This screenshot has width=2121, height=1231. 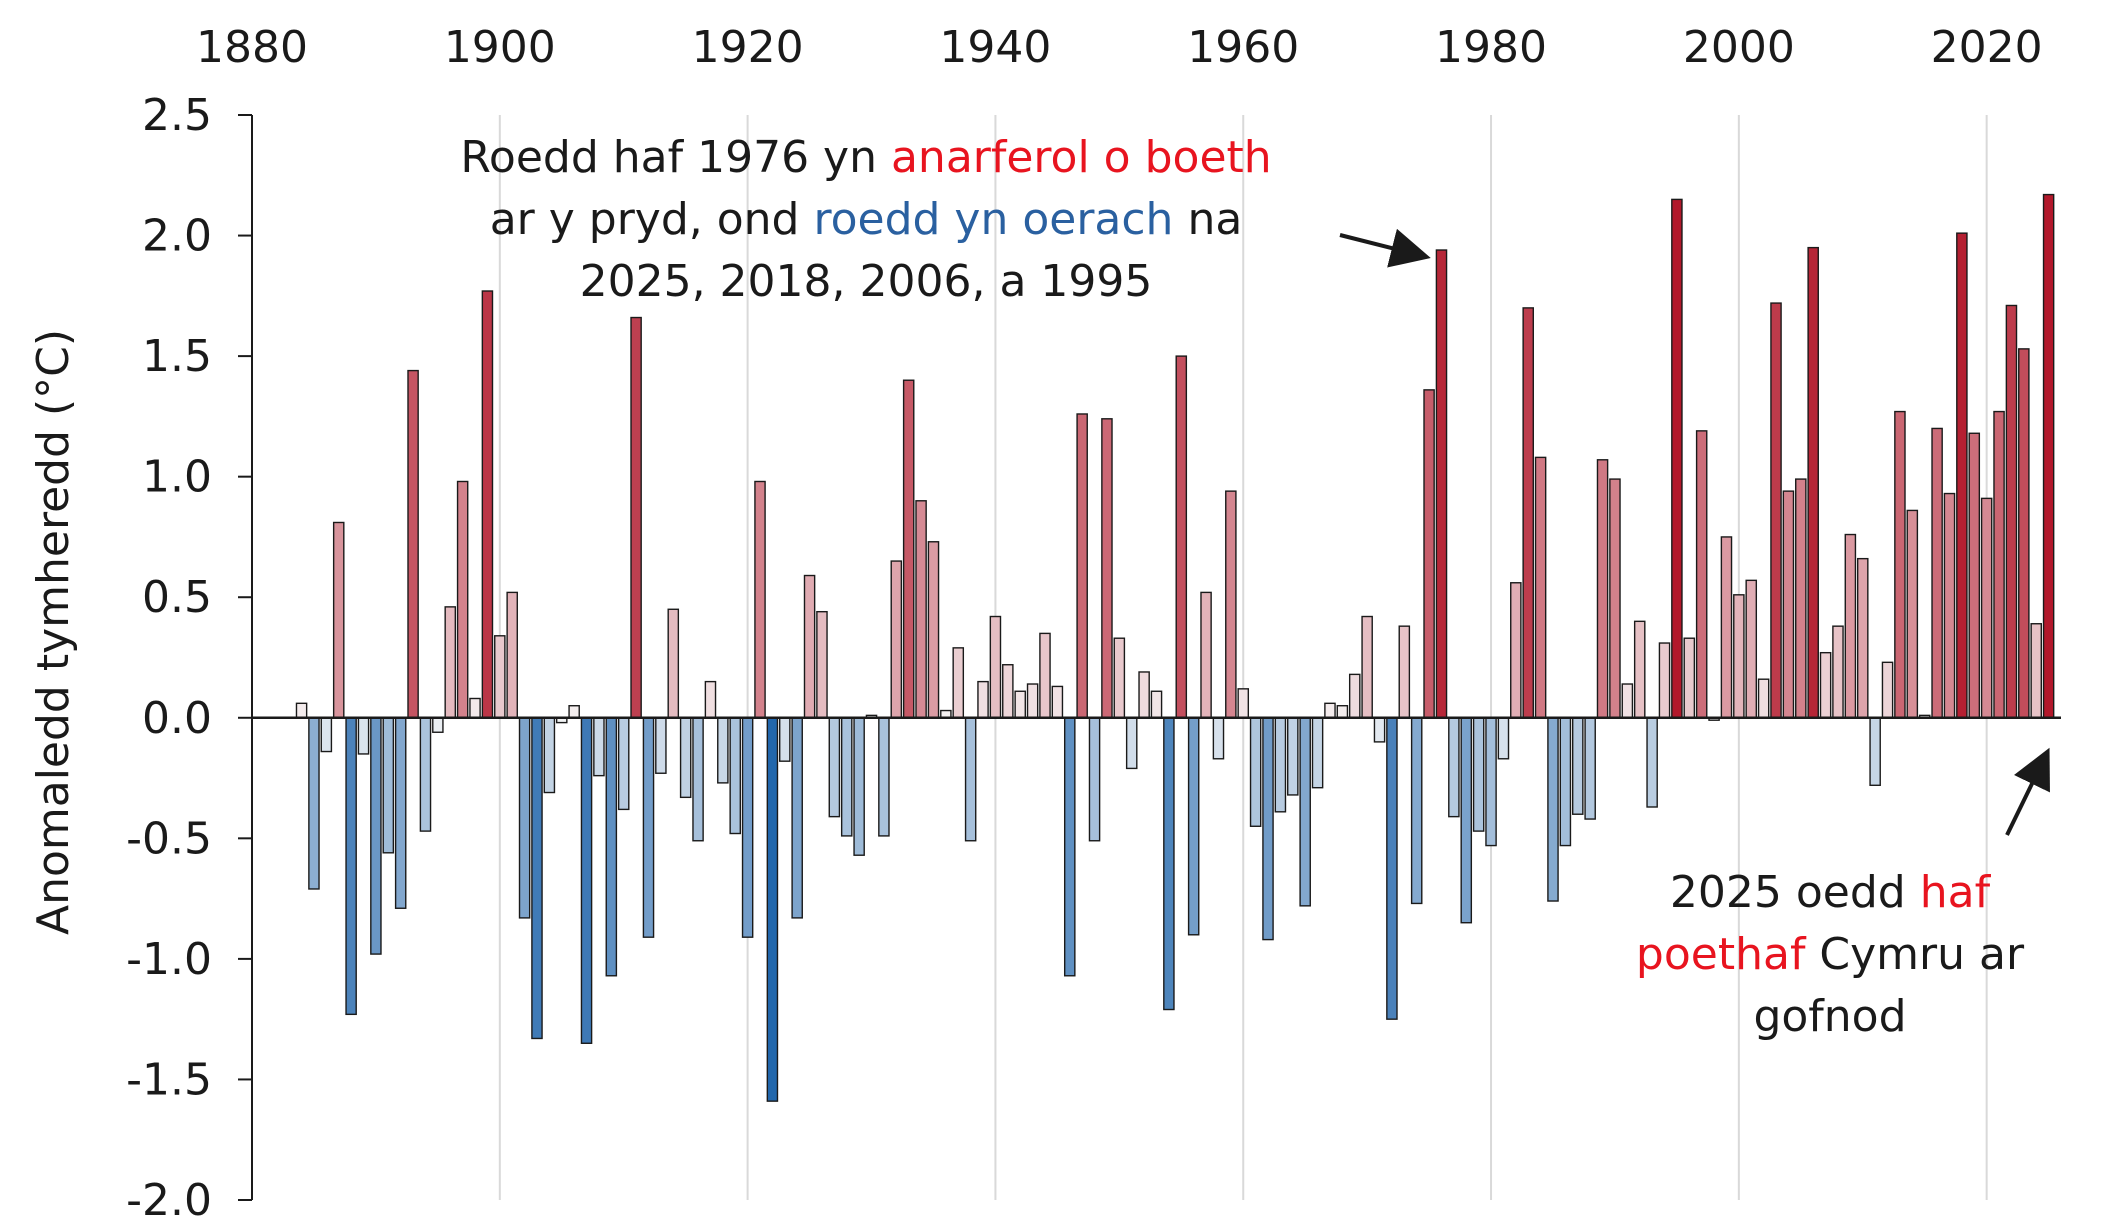 I want to click on bar-1961, so click(x=1255, y=772).